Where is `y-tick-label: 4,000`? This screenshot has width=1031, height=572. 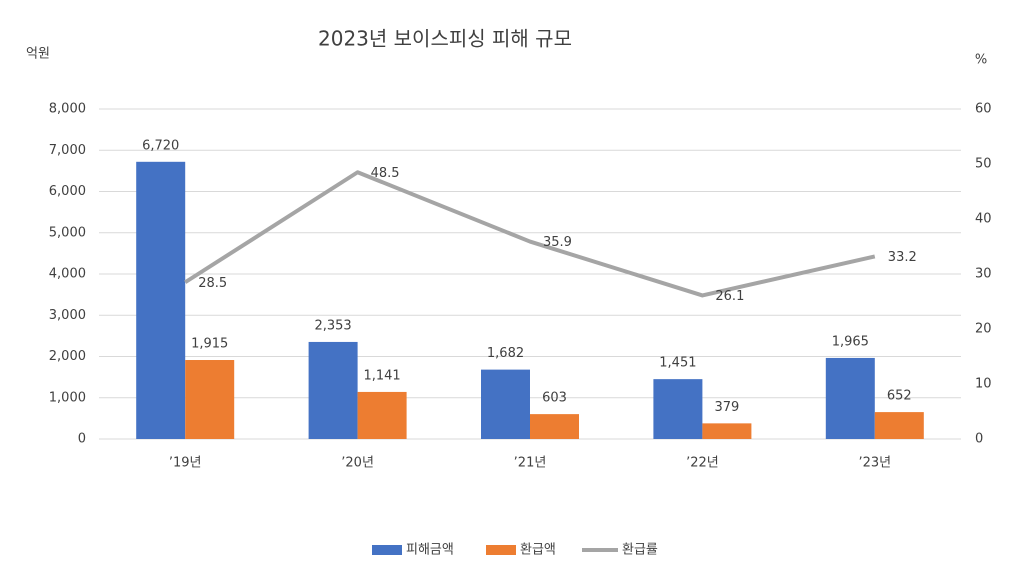 y-tick-label: 4,000 is located at coordinates (67, 274).